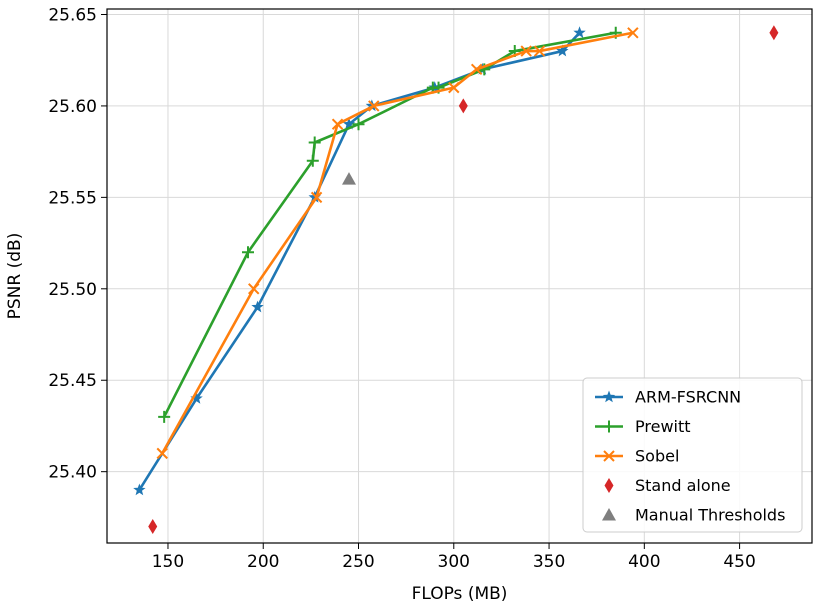  I want to click on data-point-manual-thresholds, so click(348, 178).